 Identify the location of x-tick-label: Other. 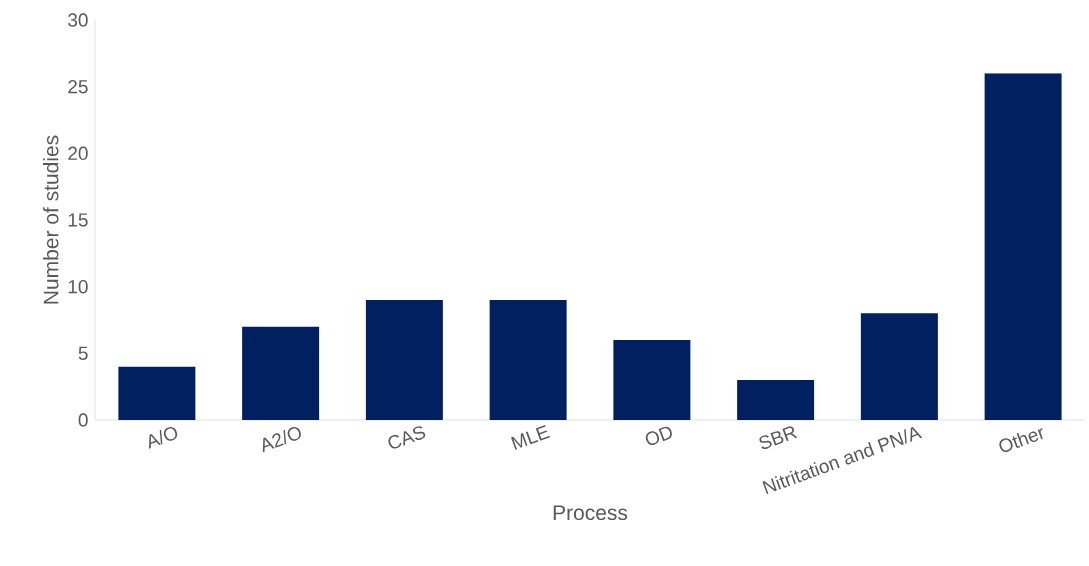
(1021, 440).